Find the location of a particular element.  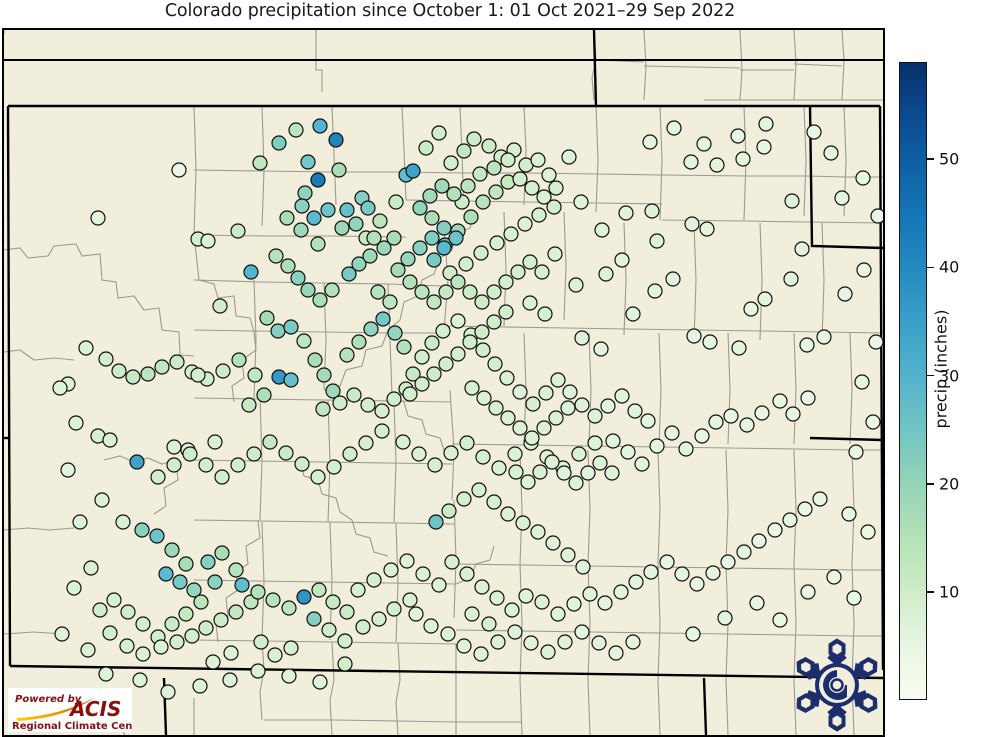

colorbar: 10 20 30 40 50 is located at coordinates (929, 381).